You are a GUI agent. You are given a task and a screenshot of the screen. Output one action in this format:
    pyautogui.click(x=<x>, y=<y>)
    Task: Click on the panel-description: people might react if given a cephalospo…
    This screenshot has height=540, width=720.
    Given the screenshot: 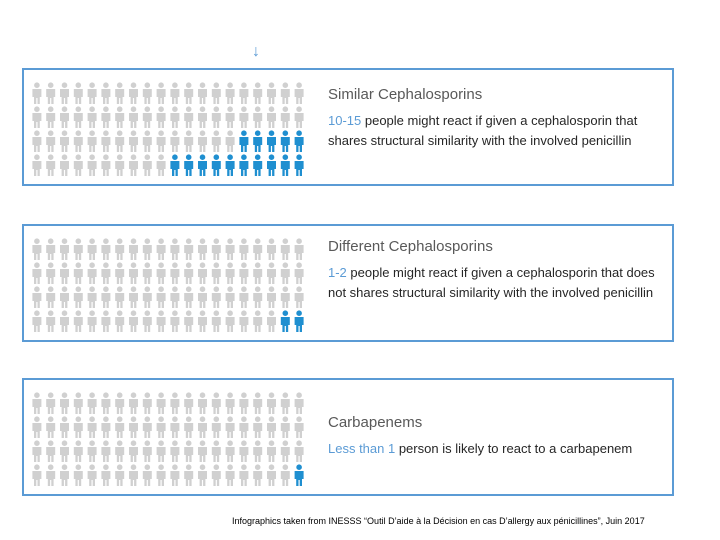 What is the action you would take?
    pyautogui.click(x=491, y=282)
    